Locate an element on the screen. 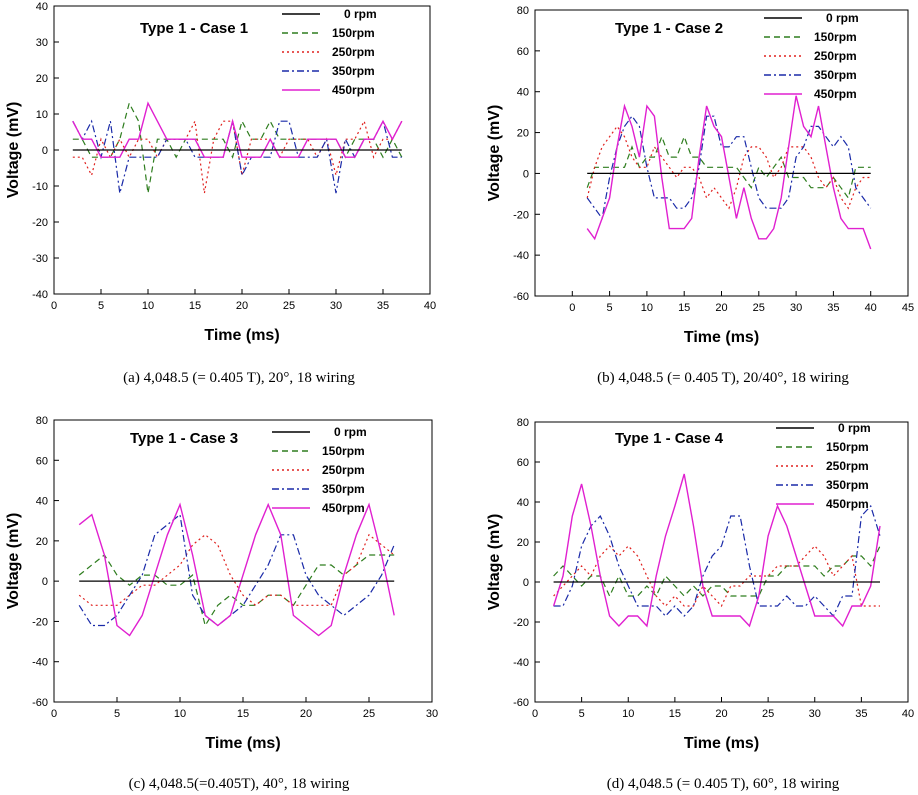  y-tick-label: 30 is located at coordinates (42, 43).